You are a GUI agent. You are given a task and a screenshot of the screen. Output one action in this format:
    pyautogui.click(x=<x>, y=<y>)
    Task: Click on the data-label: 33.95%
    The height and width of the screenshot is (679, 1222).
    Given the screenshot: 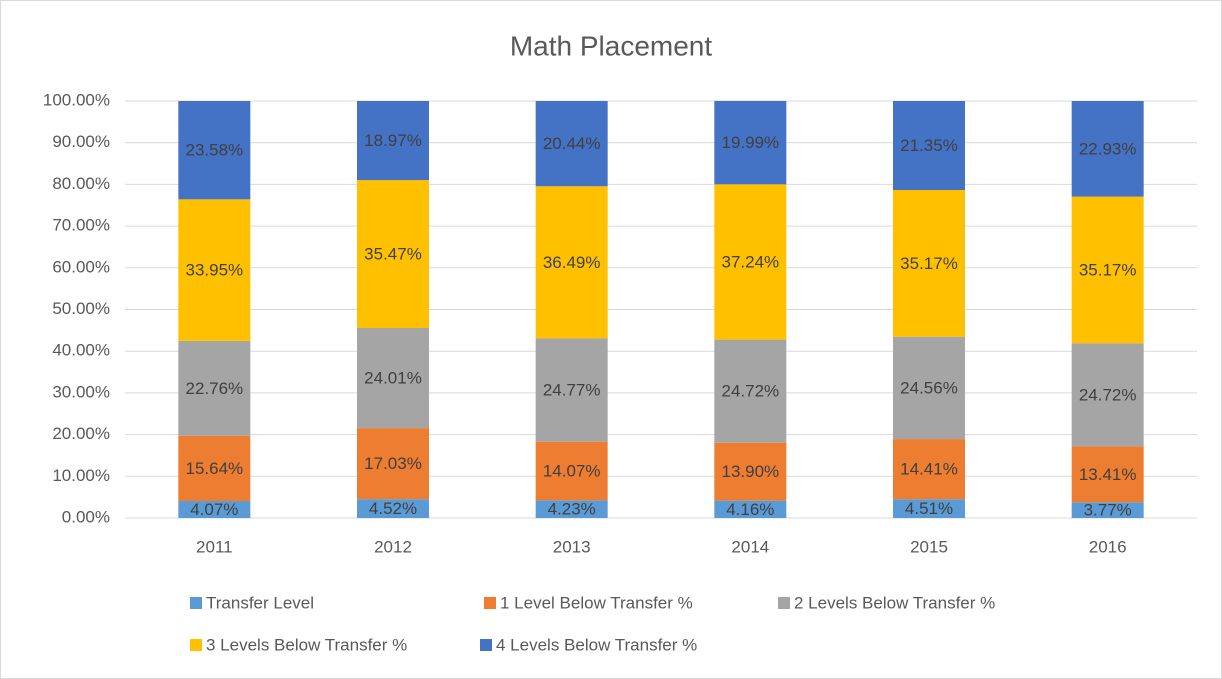 What is the action you would take?
    pyautogui.click(x=214, y=270)
    